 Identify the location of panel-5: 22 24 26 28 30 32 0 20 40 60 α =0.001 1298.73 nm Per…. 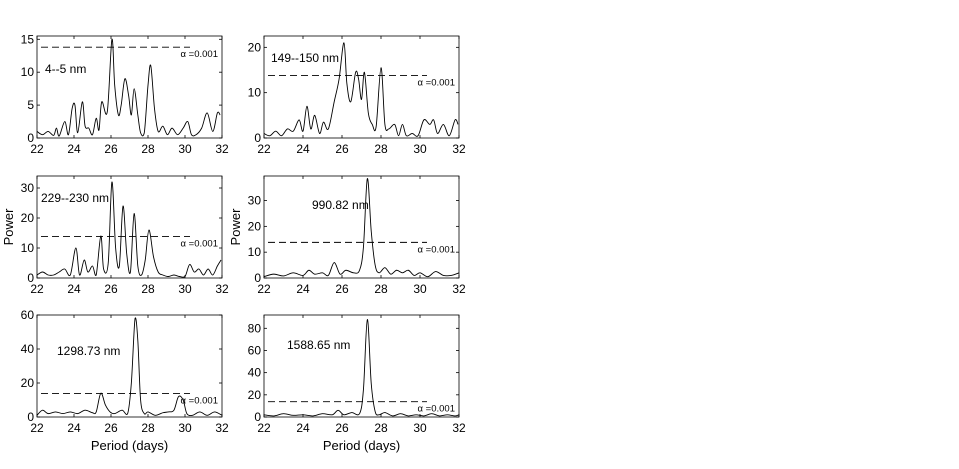
(125, 380).